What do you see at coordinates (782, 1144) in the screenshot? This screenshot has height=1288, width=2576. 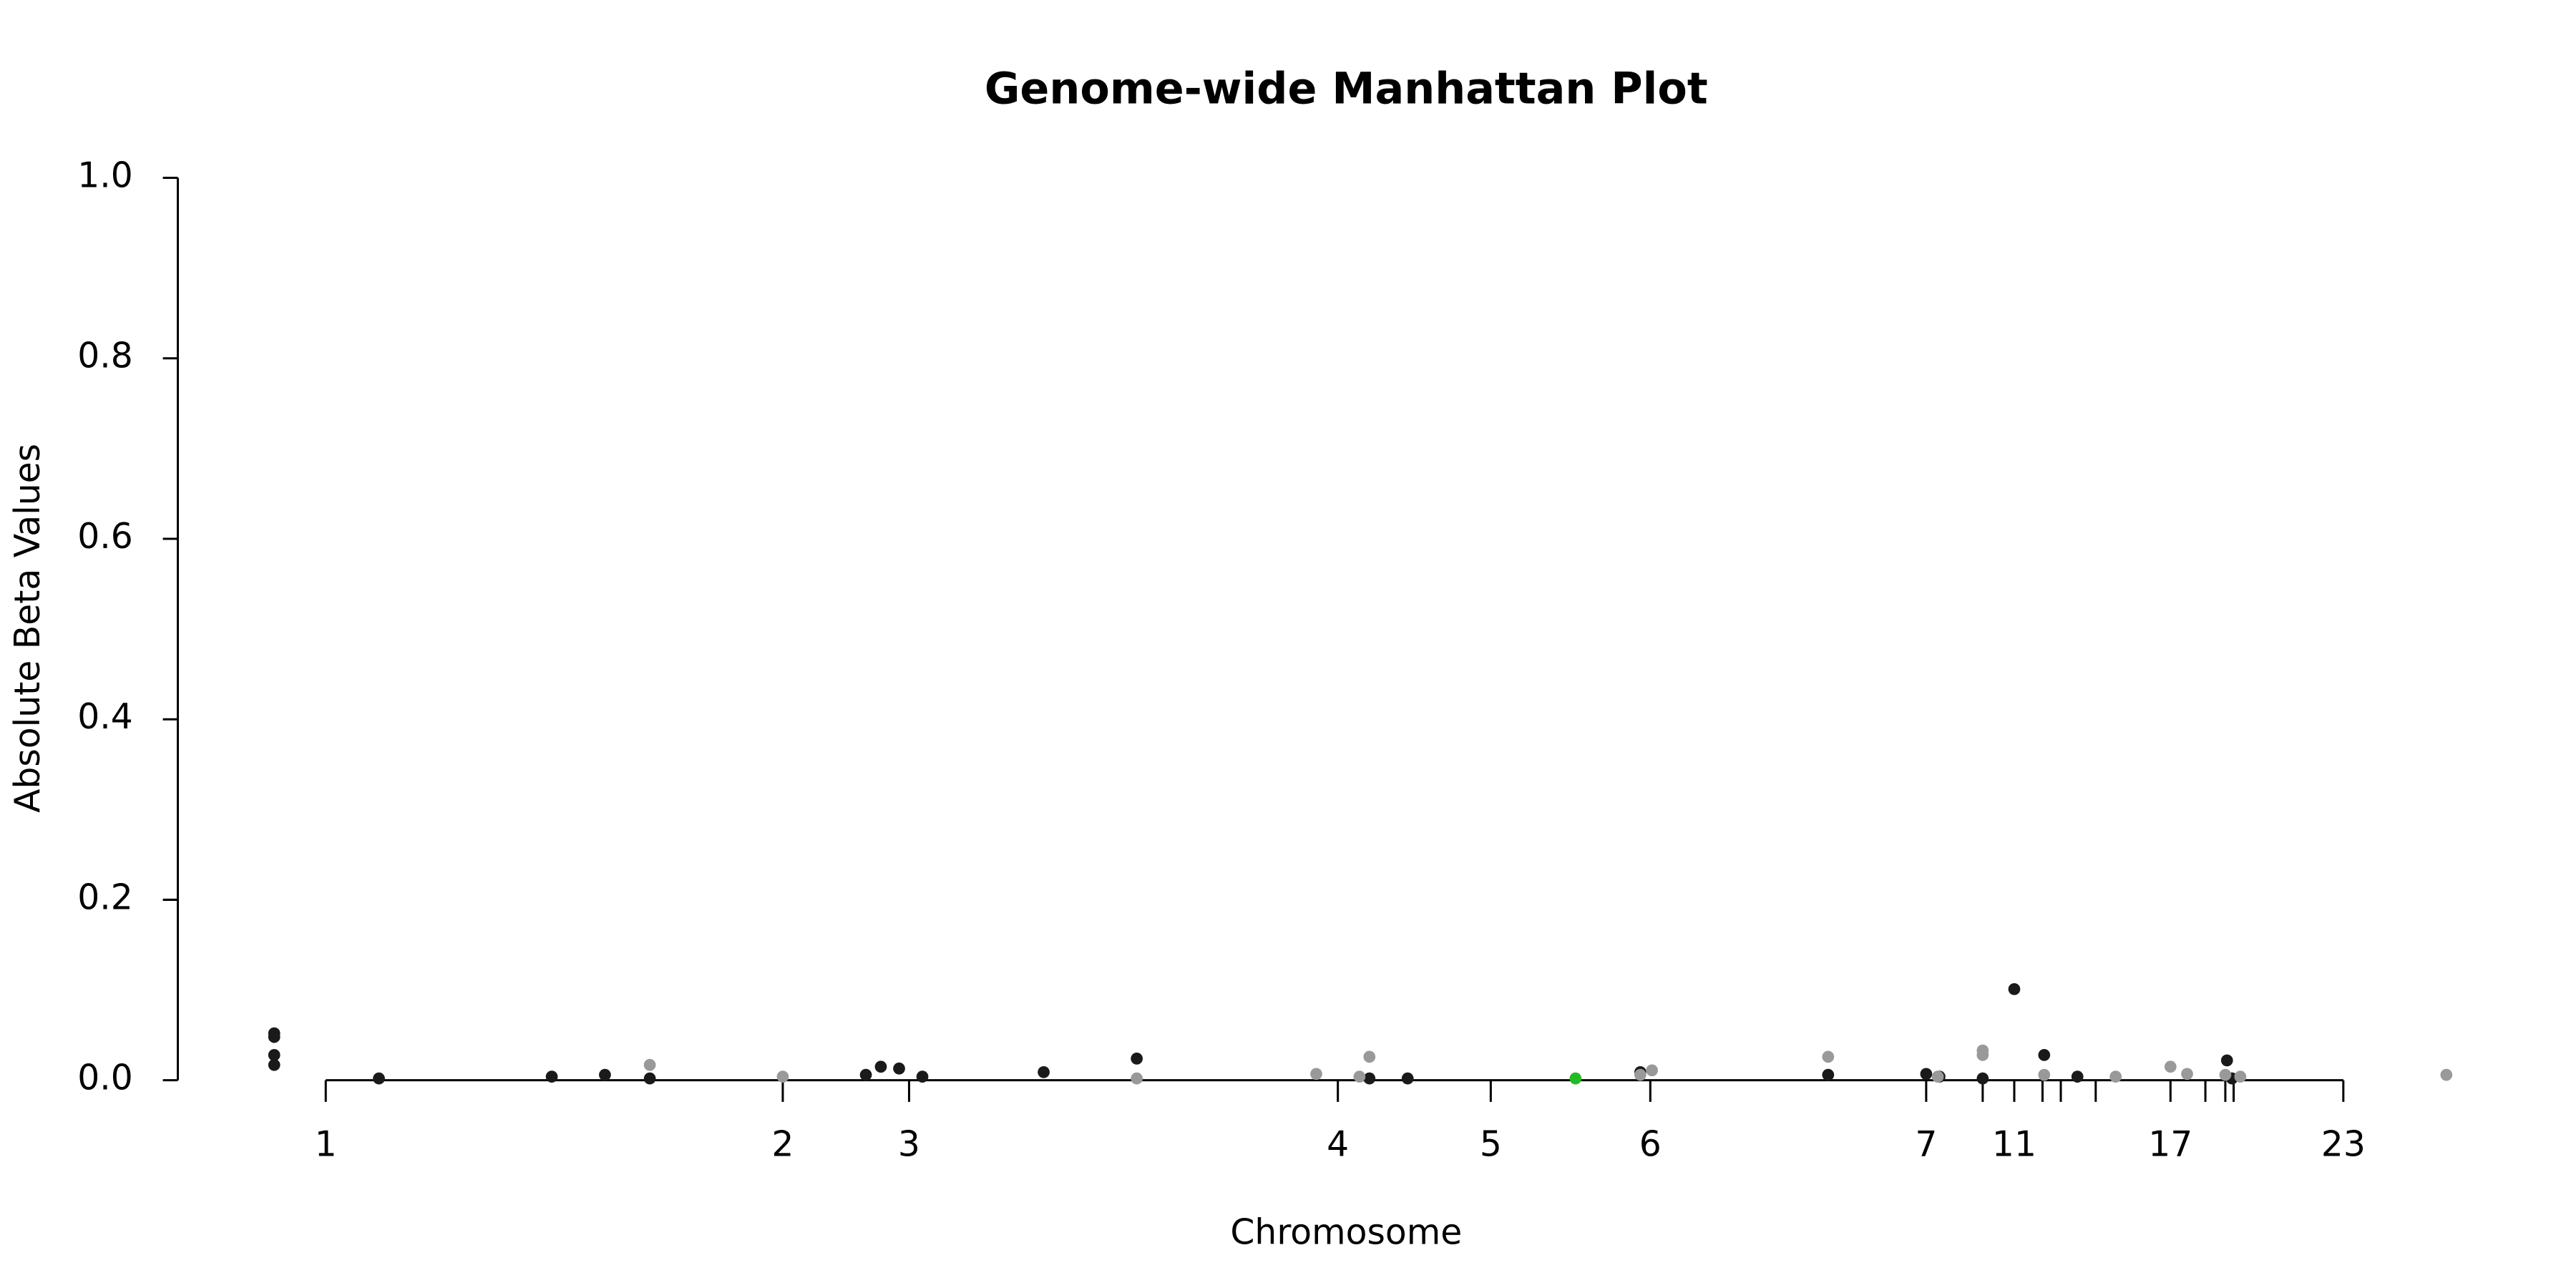 I see `x-tick-label: 2` at bounding box center [782, 1144].